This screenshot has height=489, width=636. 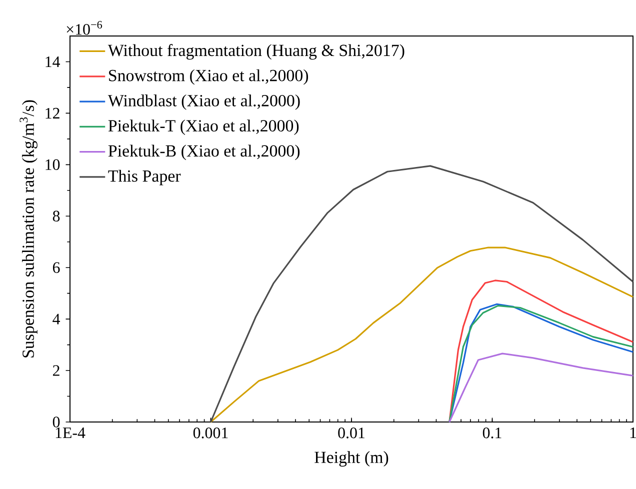 I want to click on y-tick-label: 12, so click(x=53, y=113).